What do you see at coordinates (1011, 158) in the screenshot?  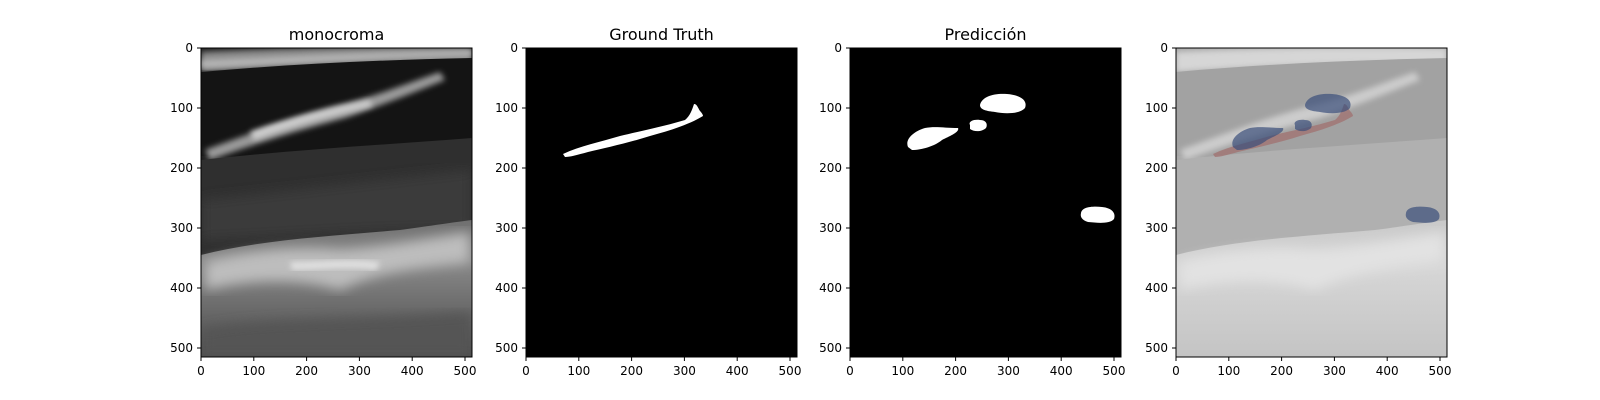 I see `prediction-mask-regions` at bounding box center [1011, 158].